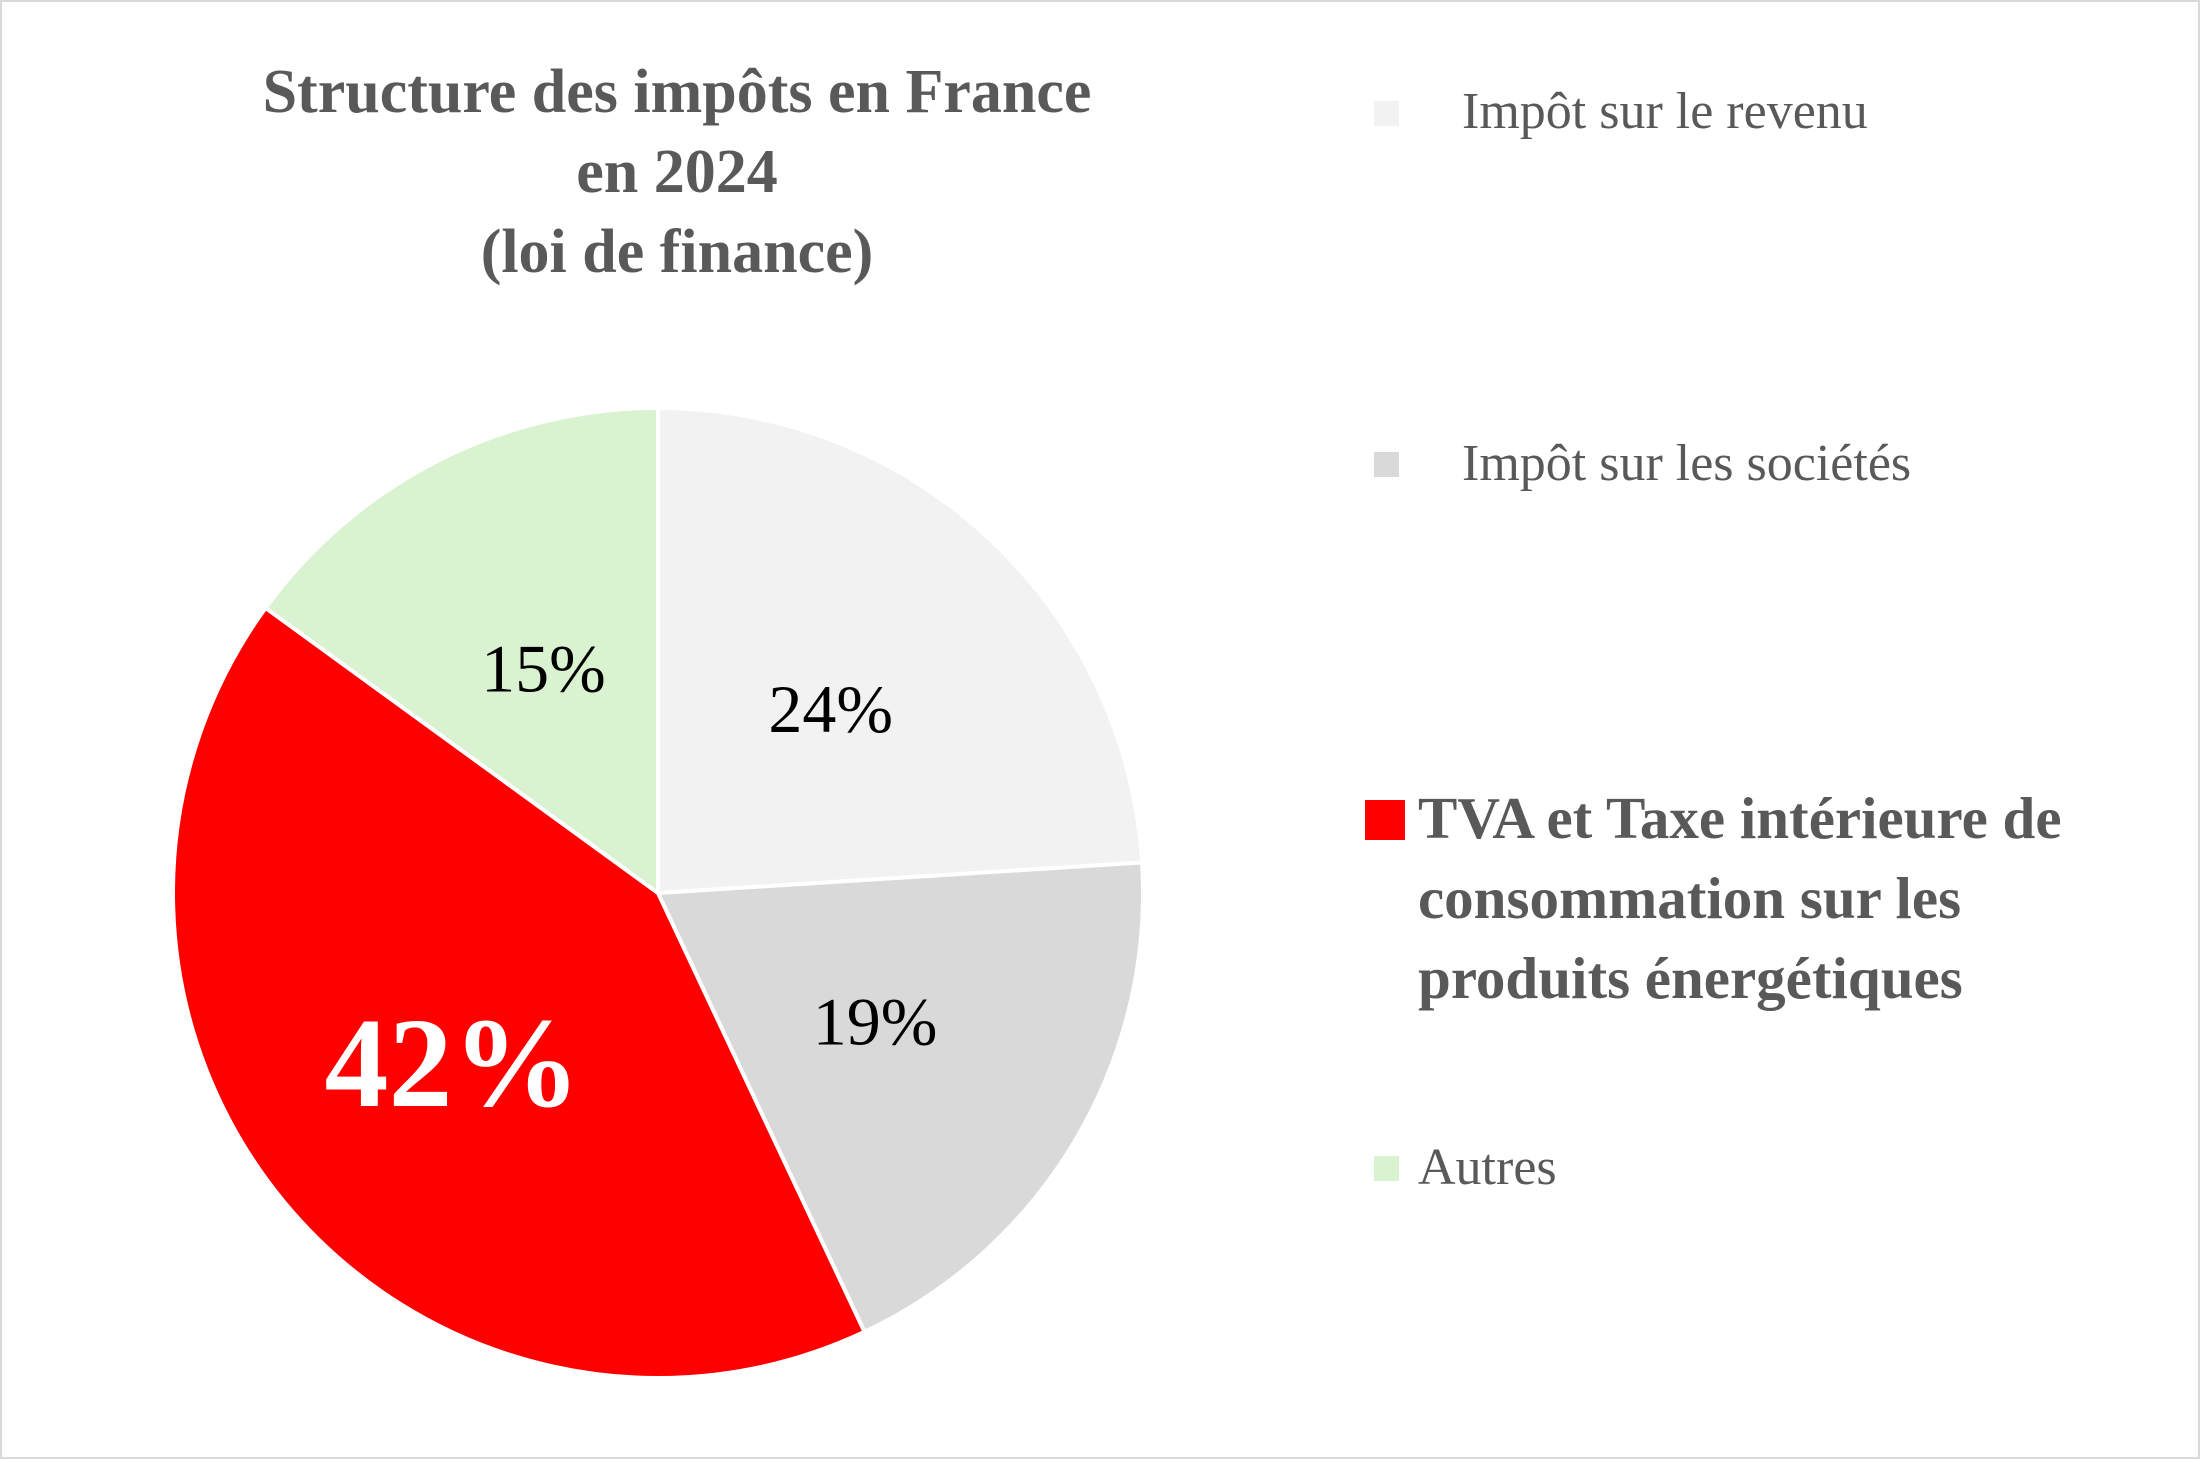  I want to click on pie-slice-impot-sur-le-revenu, so click(900, 650).